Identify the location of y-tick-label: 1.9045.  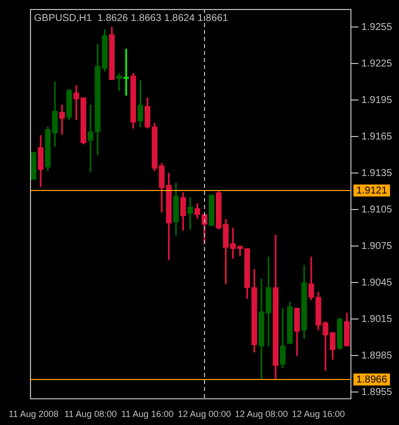
(376, 282).